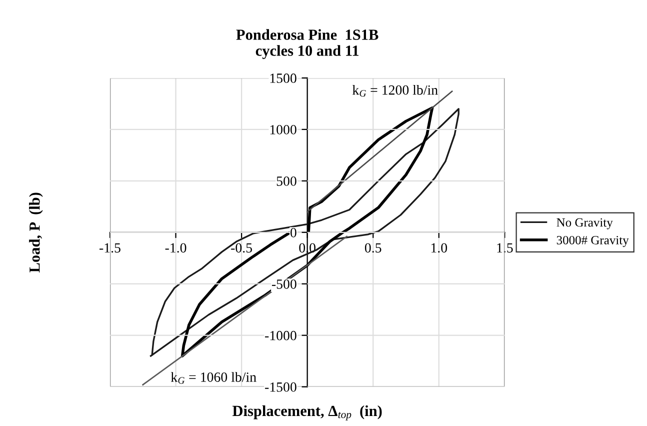 This screenshot has height=426, width=647. I want to click on y-axis-title: Load, P (lb), so click(36, 232).